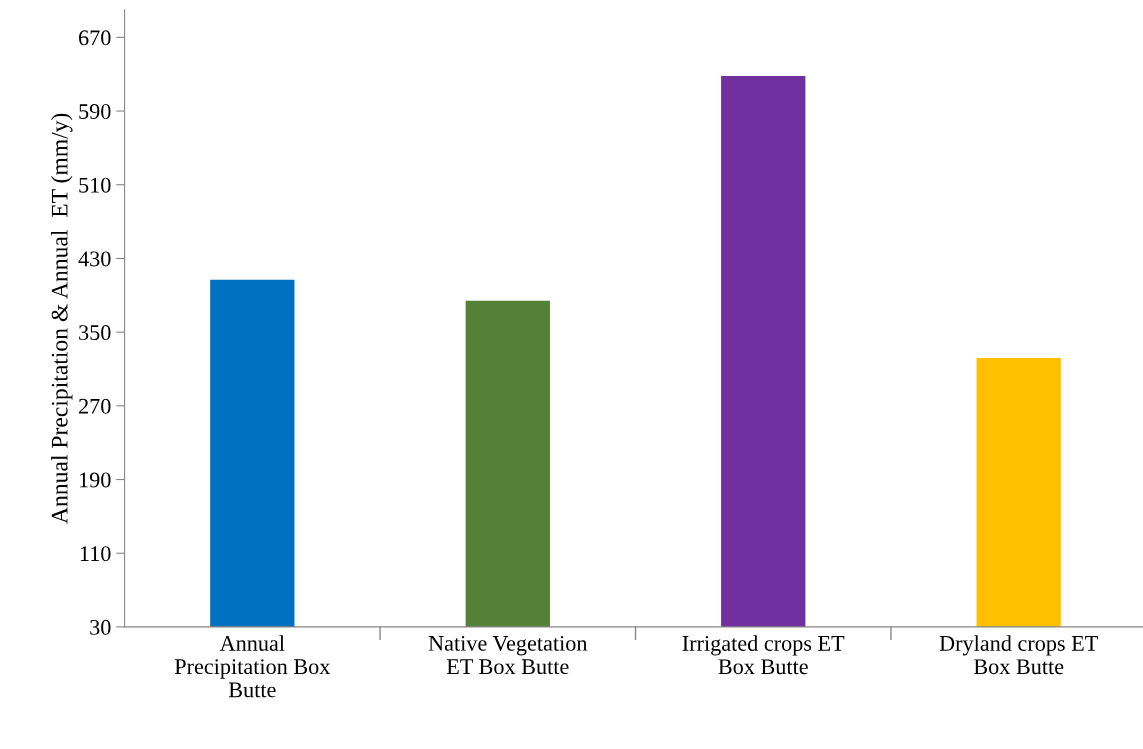  Describe the element at coordinates (95, 406) in the screenshot. I see `y-tick-label: 270` at that location.